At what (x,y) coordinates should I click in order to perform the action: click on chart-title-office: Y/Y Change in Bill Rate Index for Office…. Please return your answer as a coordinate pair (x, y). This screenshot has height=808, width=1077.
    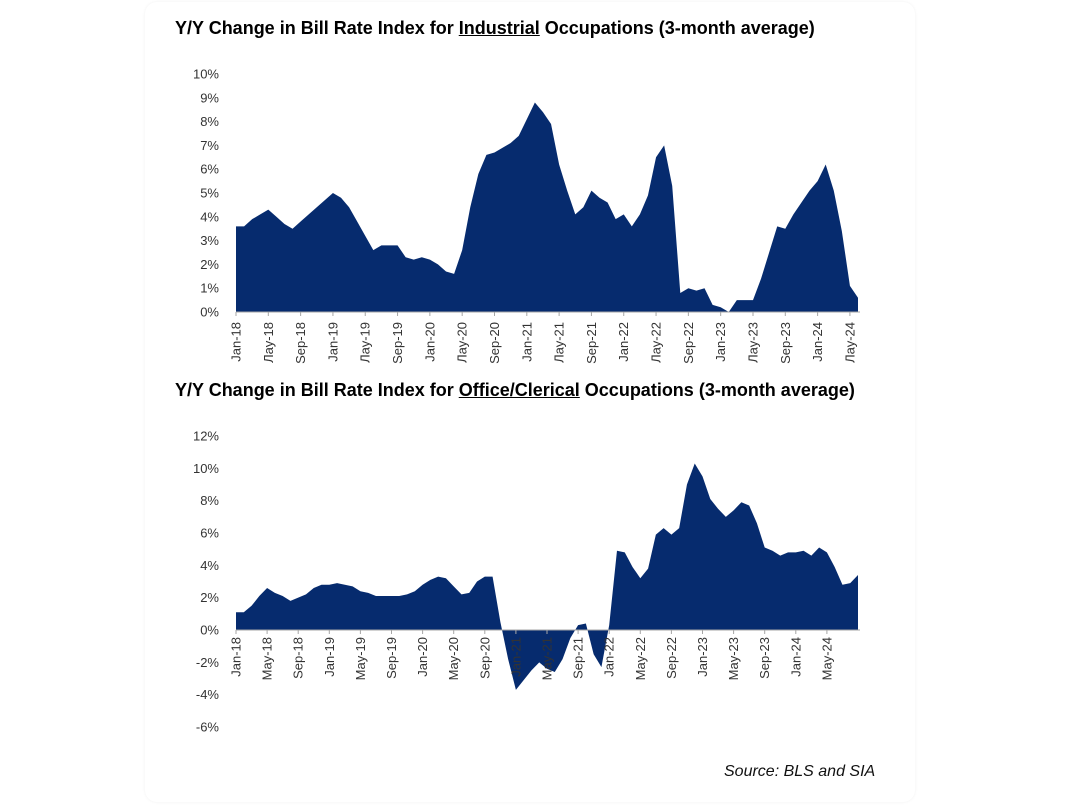
    Looking at the image, I should click on (515, 390).